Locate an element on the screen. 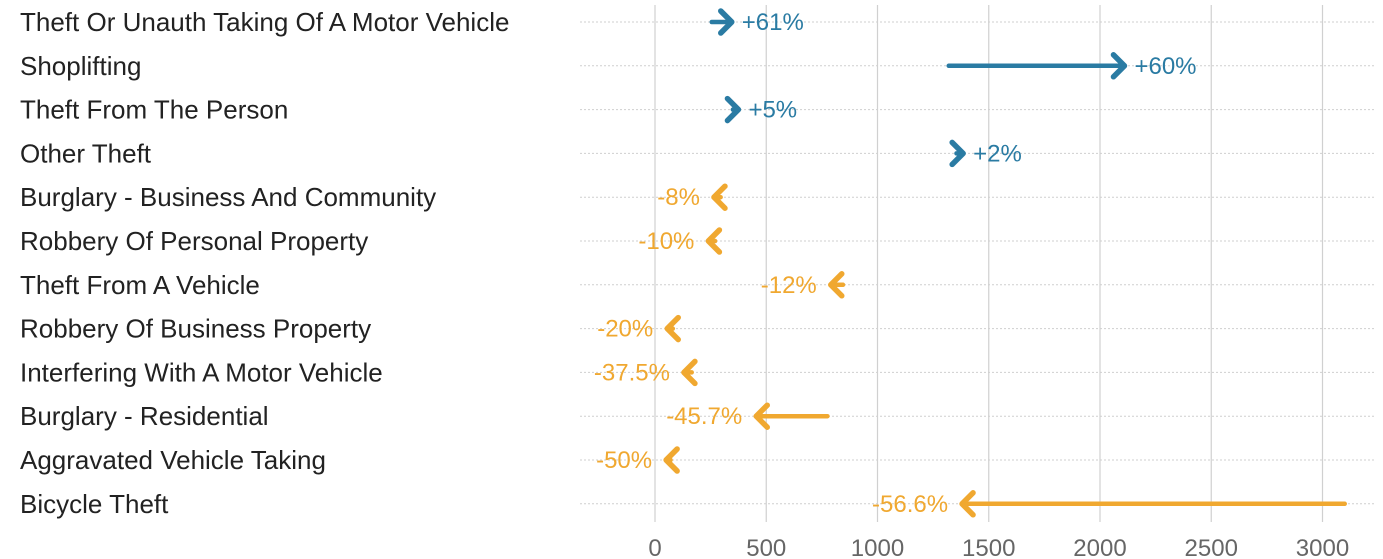  category-label: Theft From The Person is located at coordinates (154, 110).